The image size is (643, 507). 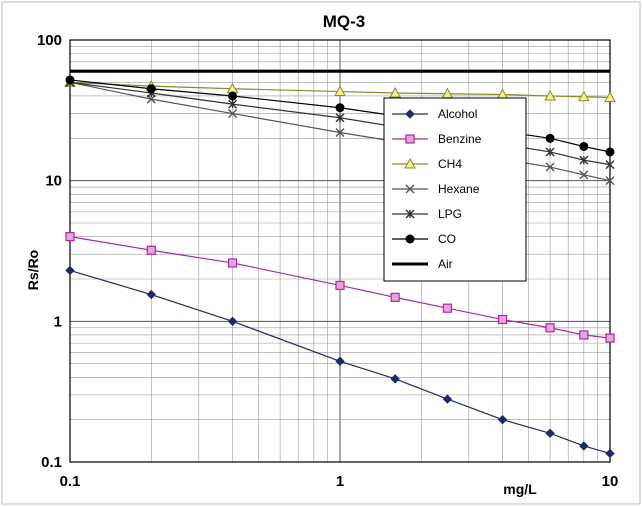 I want to click on x-axis-label: mg/L, so click(x=520, y=489).